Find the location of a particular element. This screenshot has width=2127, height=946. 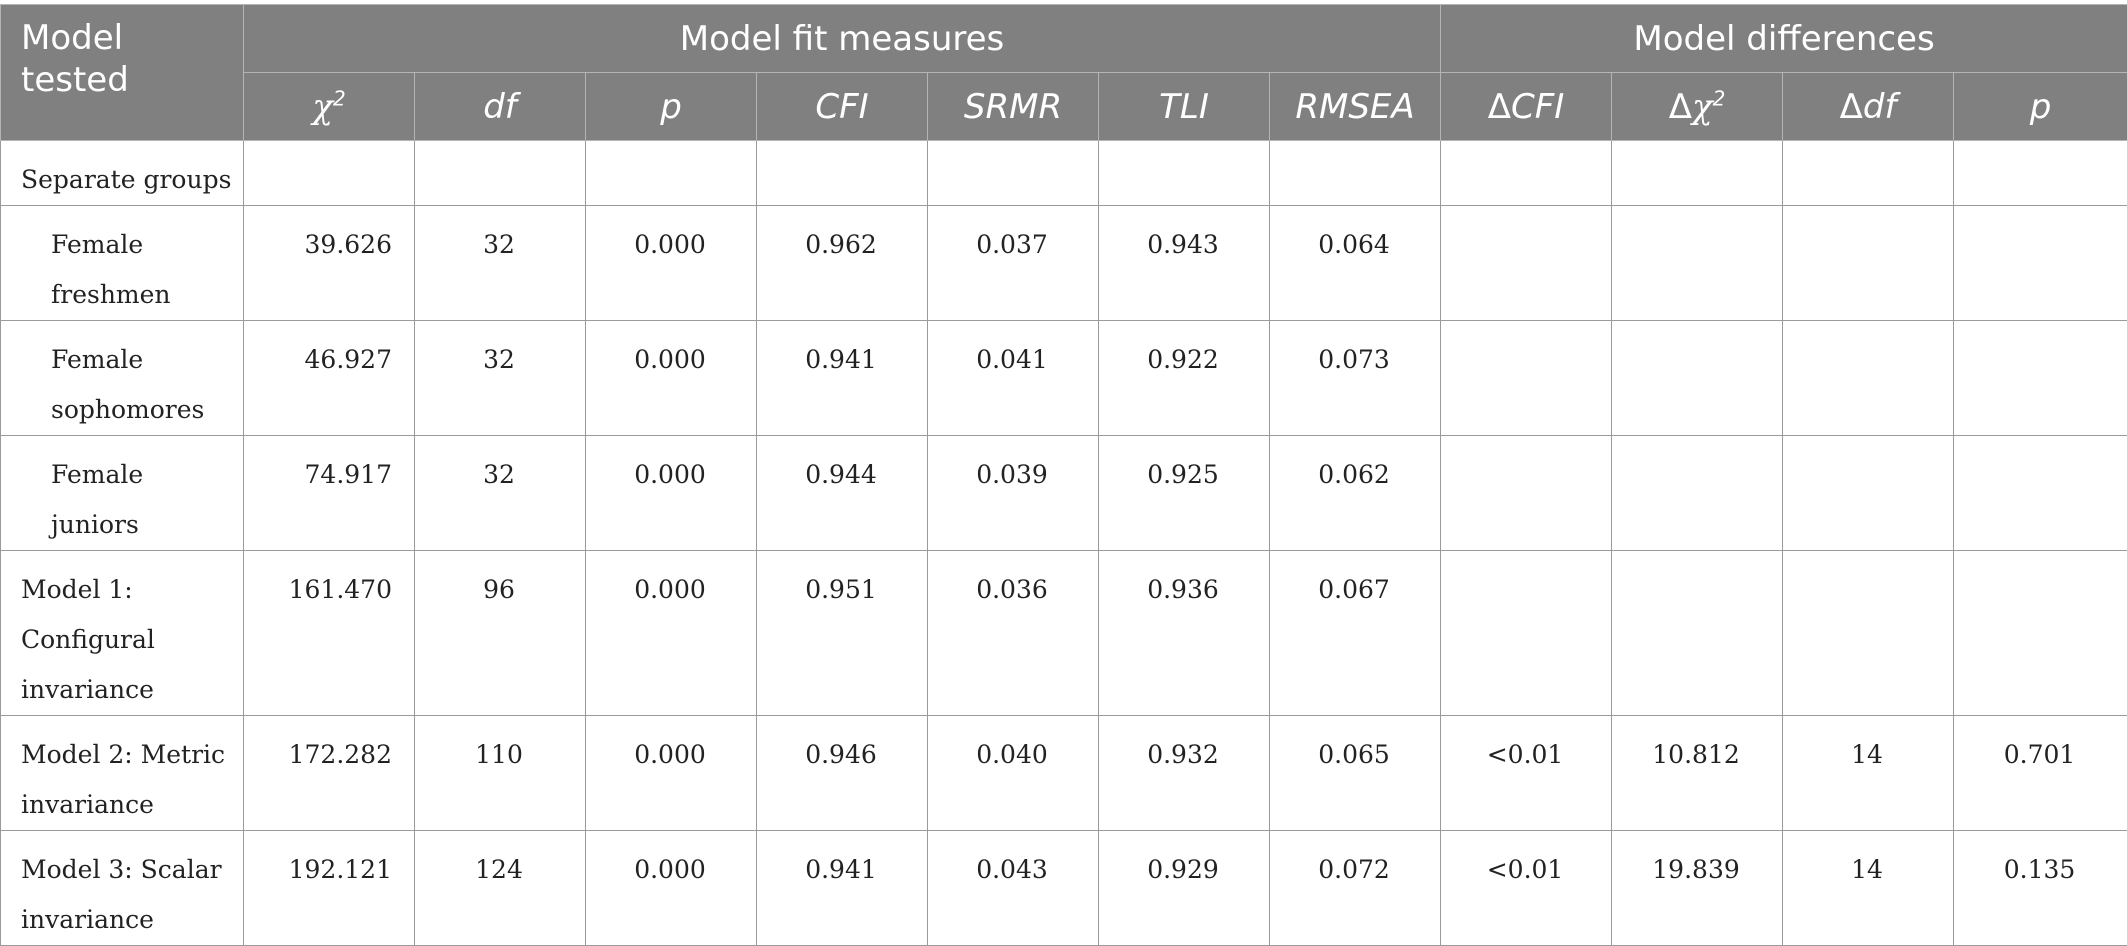

cell-delta-cfi: <0.01 is located at coordinates (1526, 773).